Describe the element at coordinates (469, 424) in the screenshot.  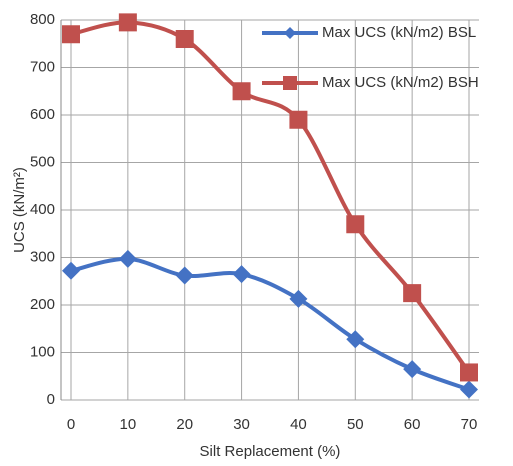
I see `x-tick-label: 70` at that location.